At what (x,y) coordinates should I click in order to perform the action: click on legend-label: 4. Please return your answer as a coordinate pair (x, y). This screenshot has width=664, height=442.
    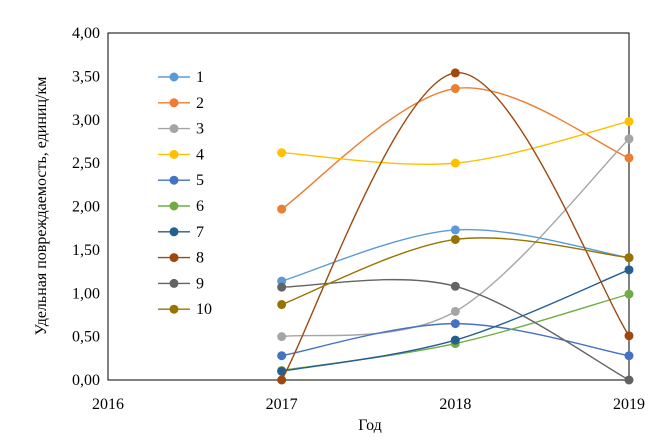
    Looking at the image, I should click on (200, 154).